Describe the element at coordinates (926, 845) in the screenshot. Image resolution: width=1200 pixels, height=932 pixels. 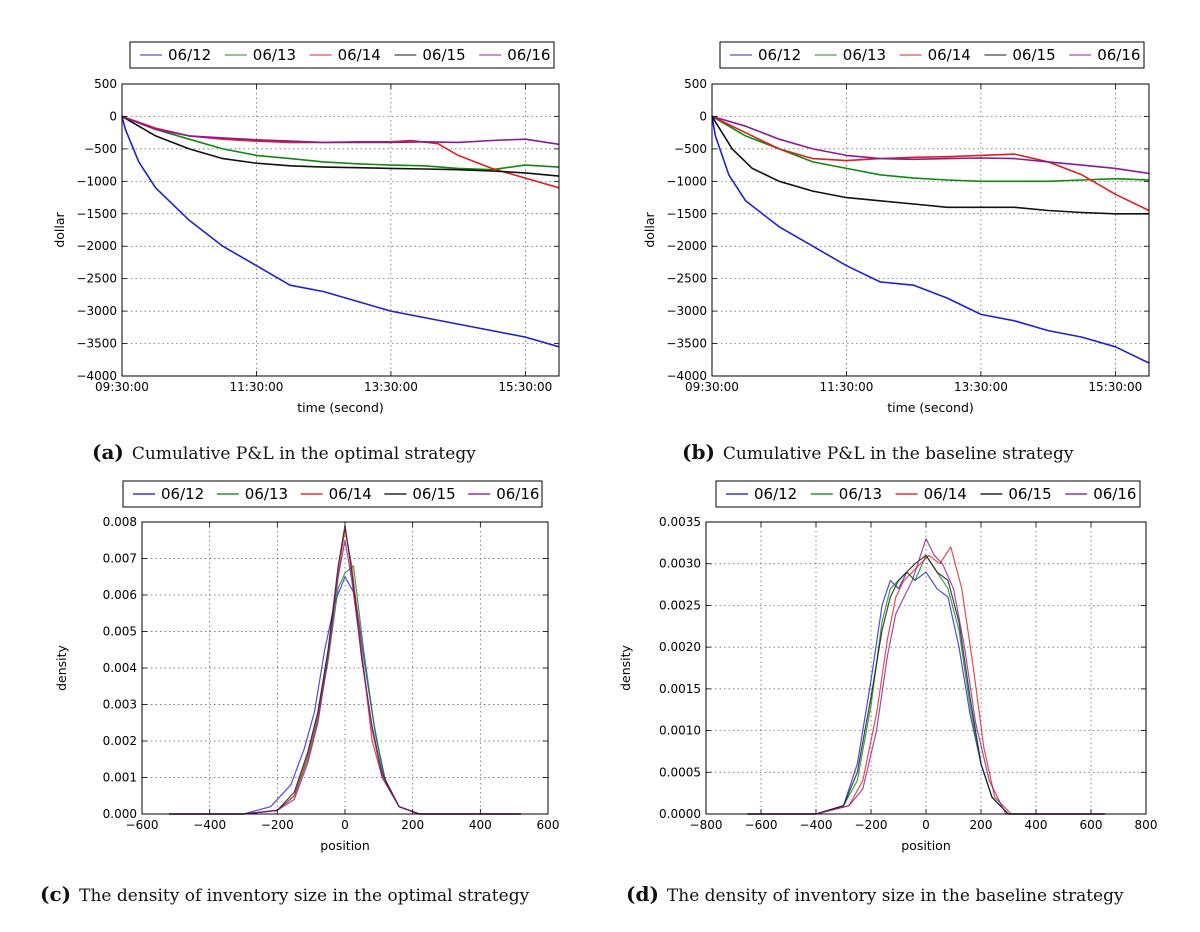
I see `x-axis-label: position` at that location.